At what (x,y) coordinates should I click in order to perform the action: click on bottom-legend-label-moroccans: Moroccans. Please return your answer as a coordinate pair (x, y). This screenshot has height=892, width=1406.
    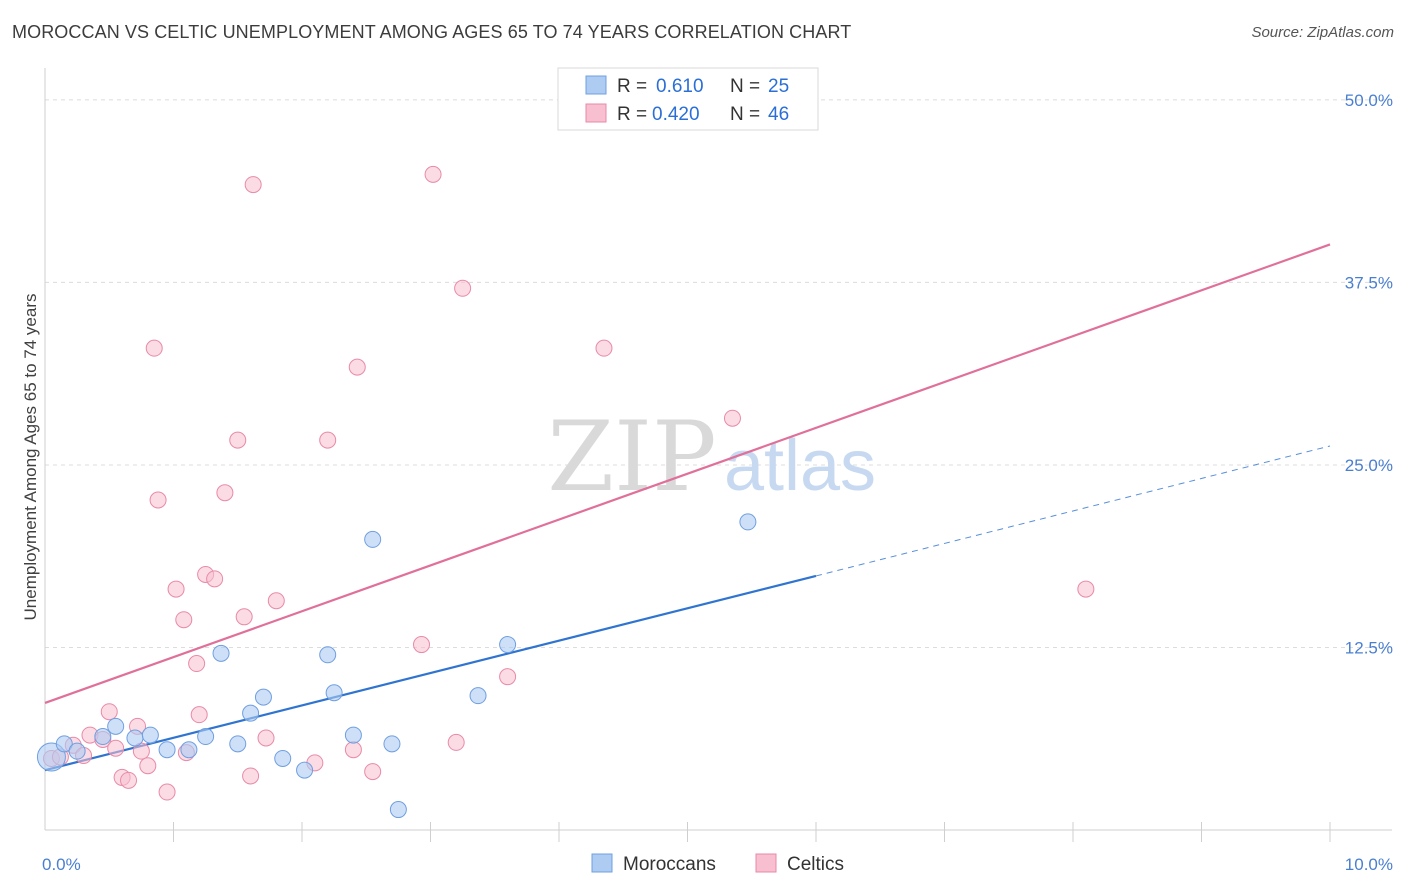
    Looking at the image, I should click on (669, 864).